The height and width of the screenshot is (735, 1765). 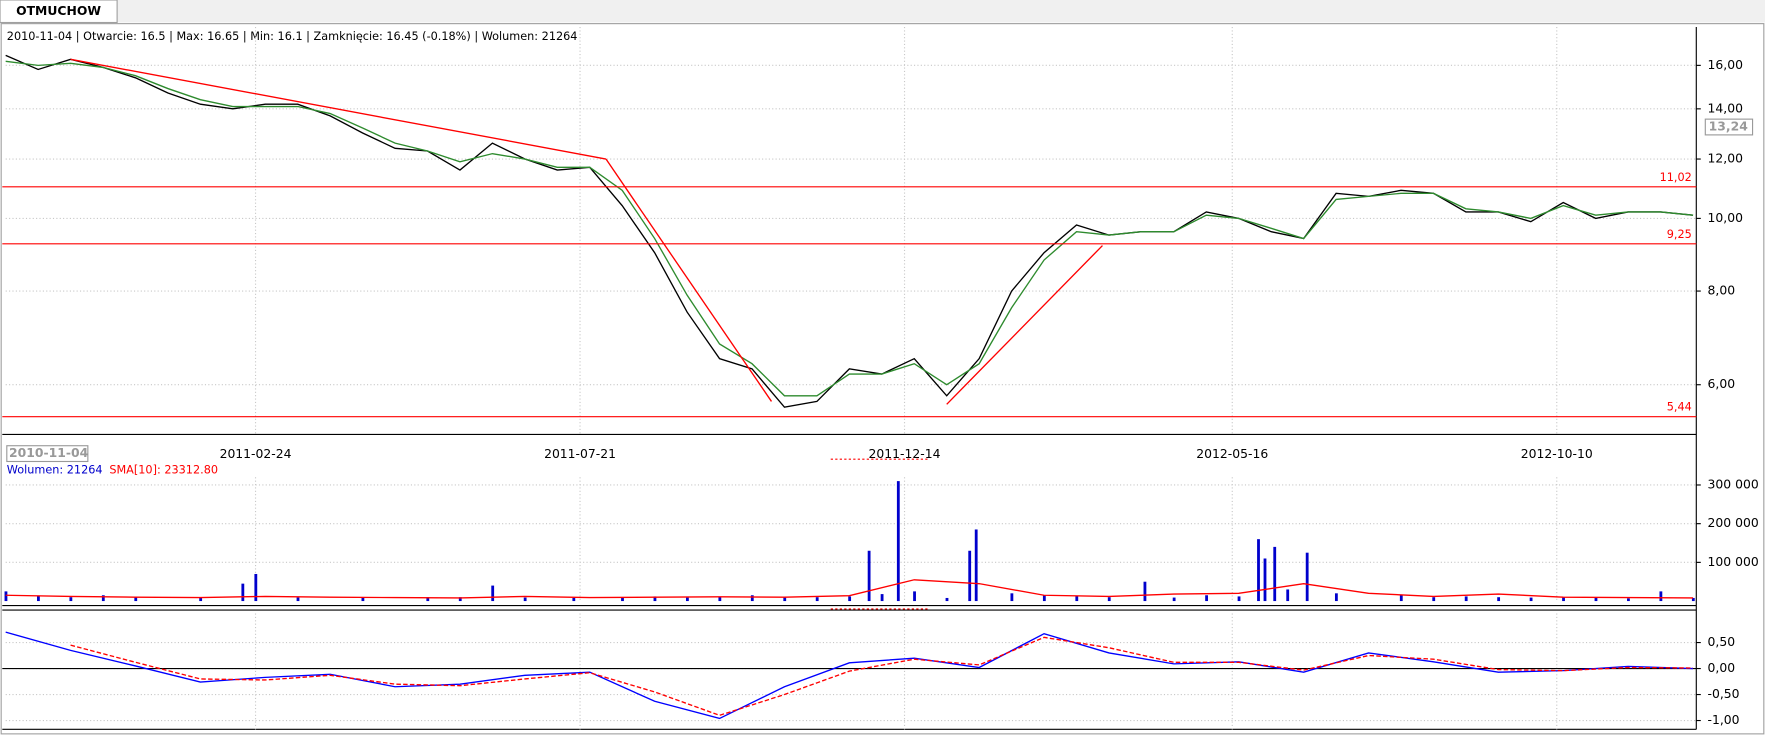 What do you see at coordinates (1726, 159) in the screenshot?
I see `y-tick-label: 12,00` at bounding box center [1726, 159].